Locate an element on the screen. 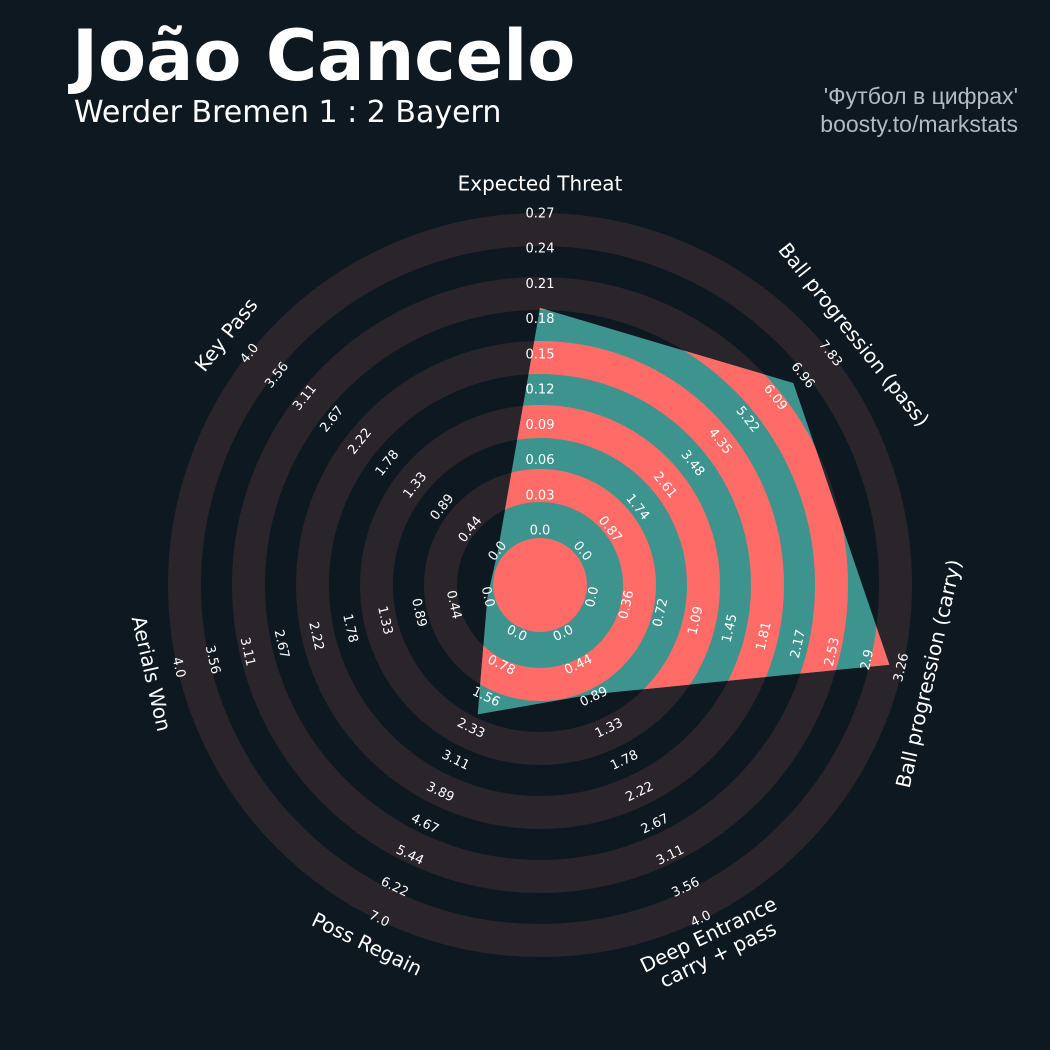 This screenshot has width=1050, height=1050. tick-label: 1.45 is located at coordinates (730, 629).